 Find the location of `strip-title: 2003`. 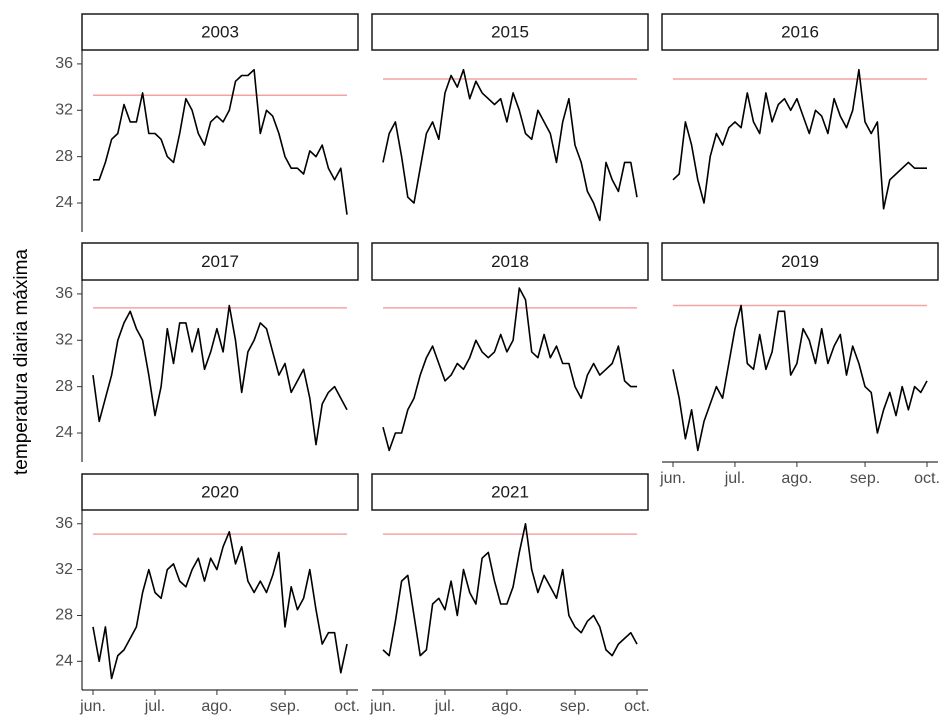

strip-title: 2003 is located at coordinates (220, 31).